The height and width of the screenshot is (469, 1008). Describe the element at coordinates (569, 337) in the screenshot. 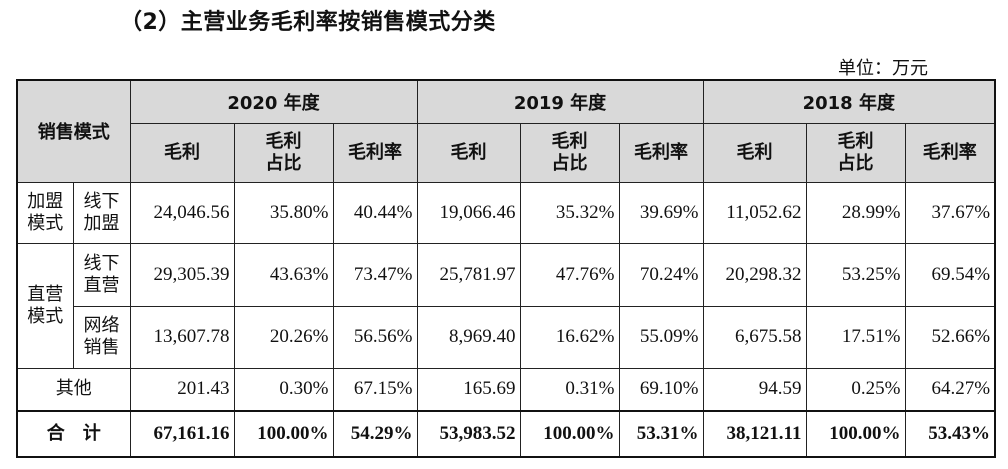

I see `cell-gross-profit-share: 16.62%` at that location.